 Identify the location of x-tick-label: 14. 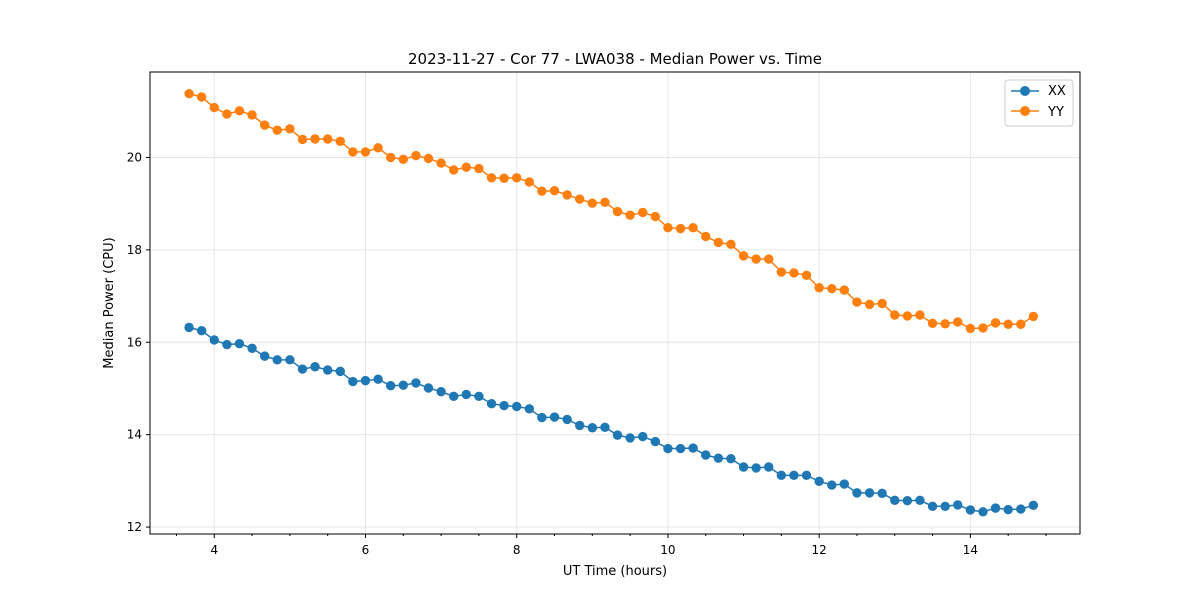
(970, 550).